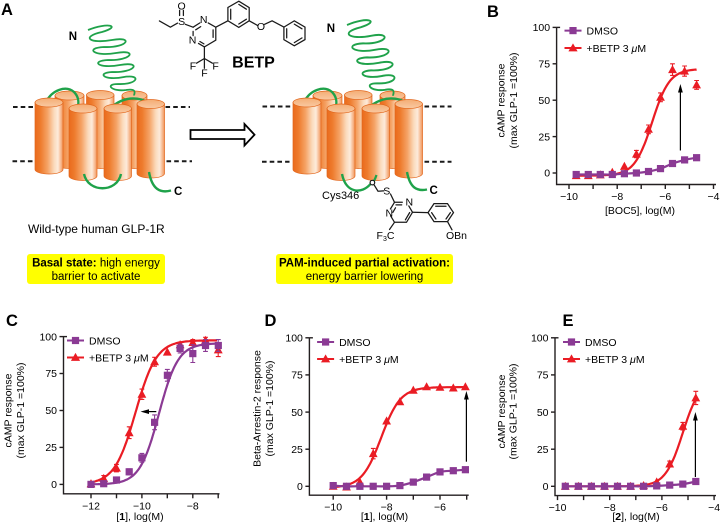  Describe the element at coordinates (364, 264) in the screenshot. I see `svg-text:PAM-induced partial activation: PAM-induced partial activation:` at that location.